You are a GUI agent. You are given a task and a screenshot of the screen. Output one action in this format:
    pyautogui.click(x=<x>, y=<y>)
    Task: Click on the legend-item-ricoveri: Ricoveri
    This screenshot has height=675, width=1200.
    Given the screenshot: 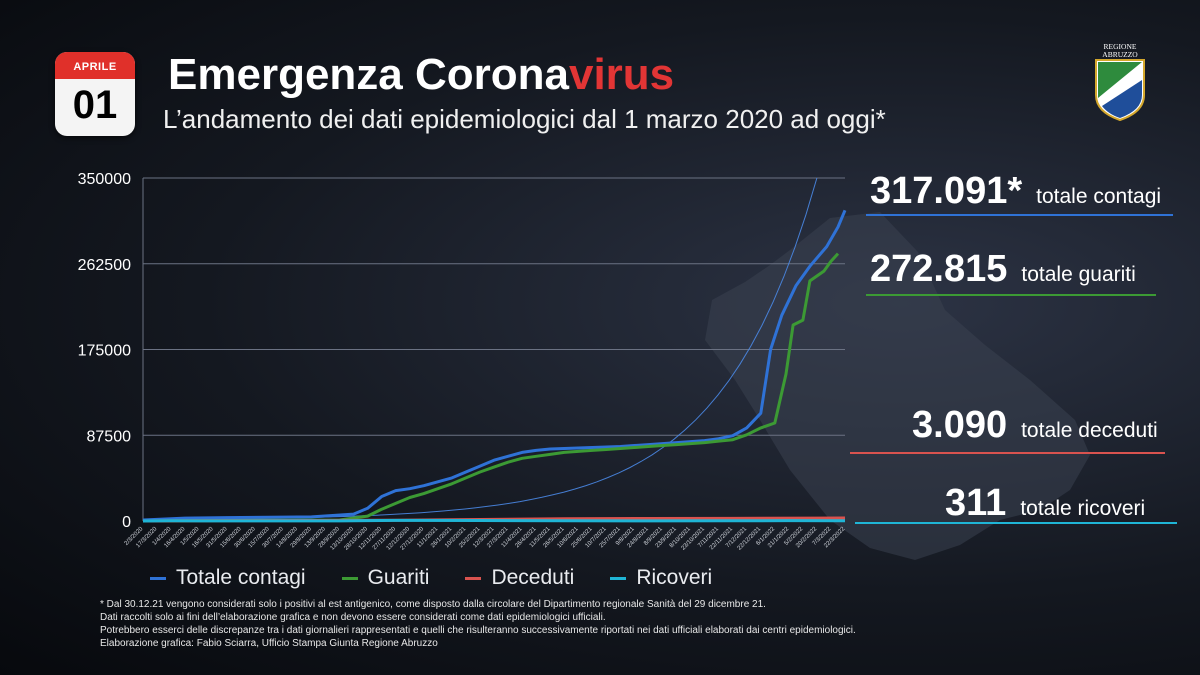 What is the action you would take?
    pyautogui.click(x=661, y=578)
    